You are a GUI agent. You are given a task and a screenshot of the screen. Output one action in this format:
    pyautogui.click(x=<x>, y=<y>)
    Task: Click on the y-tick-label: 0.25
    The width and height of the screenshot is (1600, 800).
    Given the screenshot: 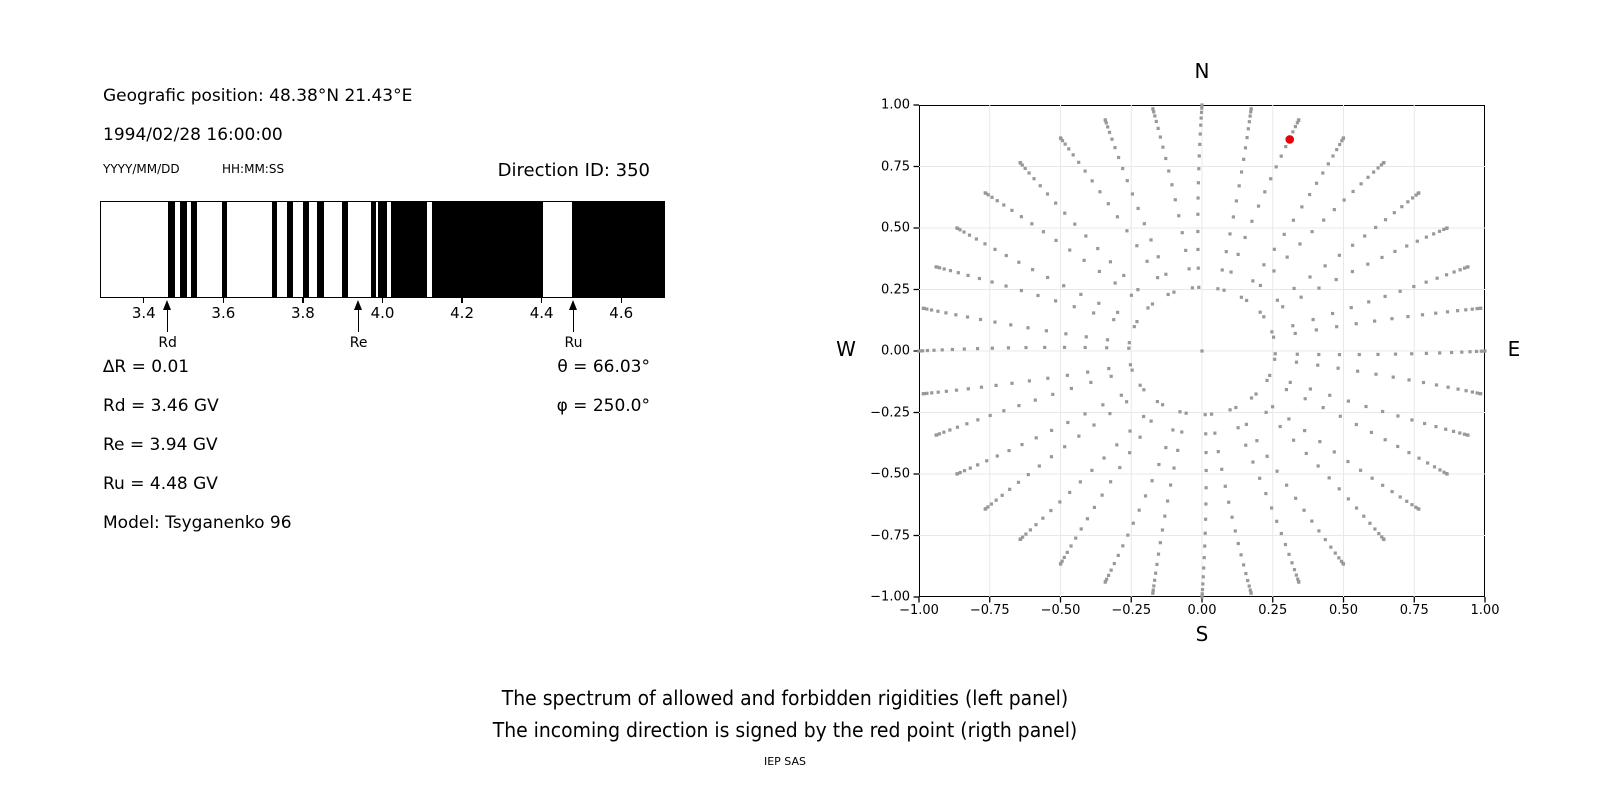 What is the action you would take?
    pyautogui.click(x=895, y=289)
    